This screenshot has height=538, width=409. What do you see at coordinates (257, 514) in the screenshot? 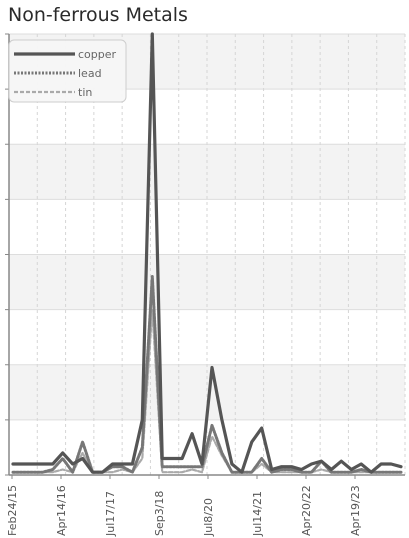
I see `x-tick-label: Jul14/21` at bounding box center [257, 514].